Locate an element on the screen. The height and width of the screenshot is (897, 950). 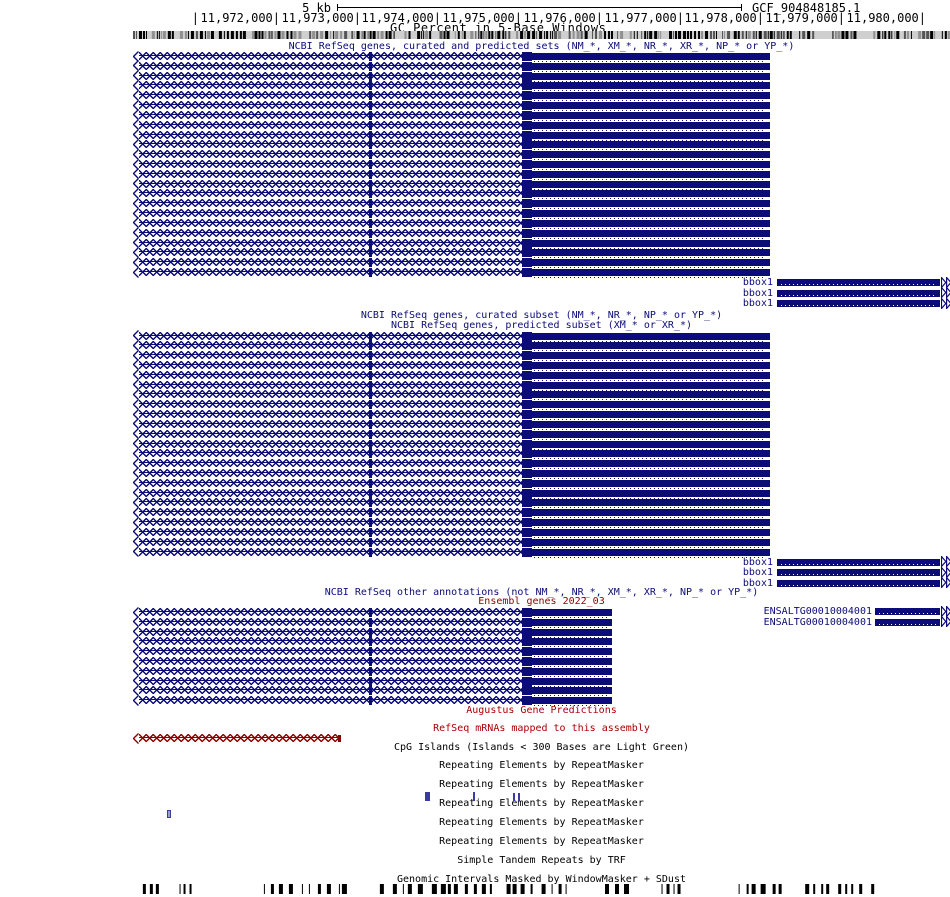
windowmasker-band is located at coordinates (541, 889).